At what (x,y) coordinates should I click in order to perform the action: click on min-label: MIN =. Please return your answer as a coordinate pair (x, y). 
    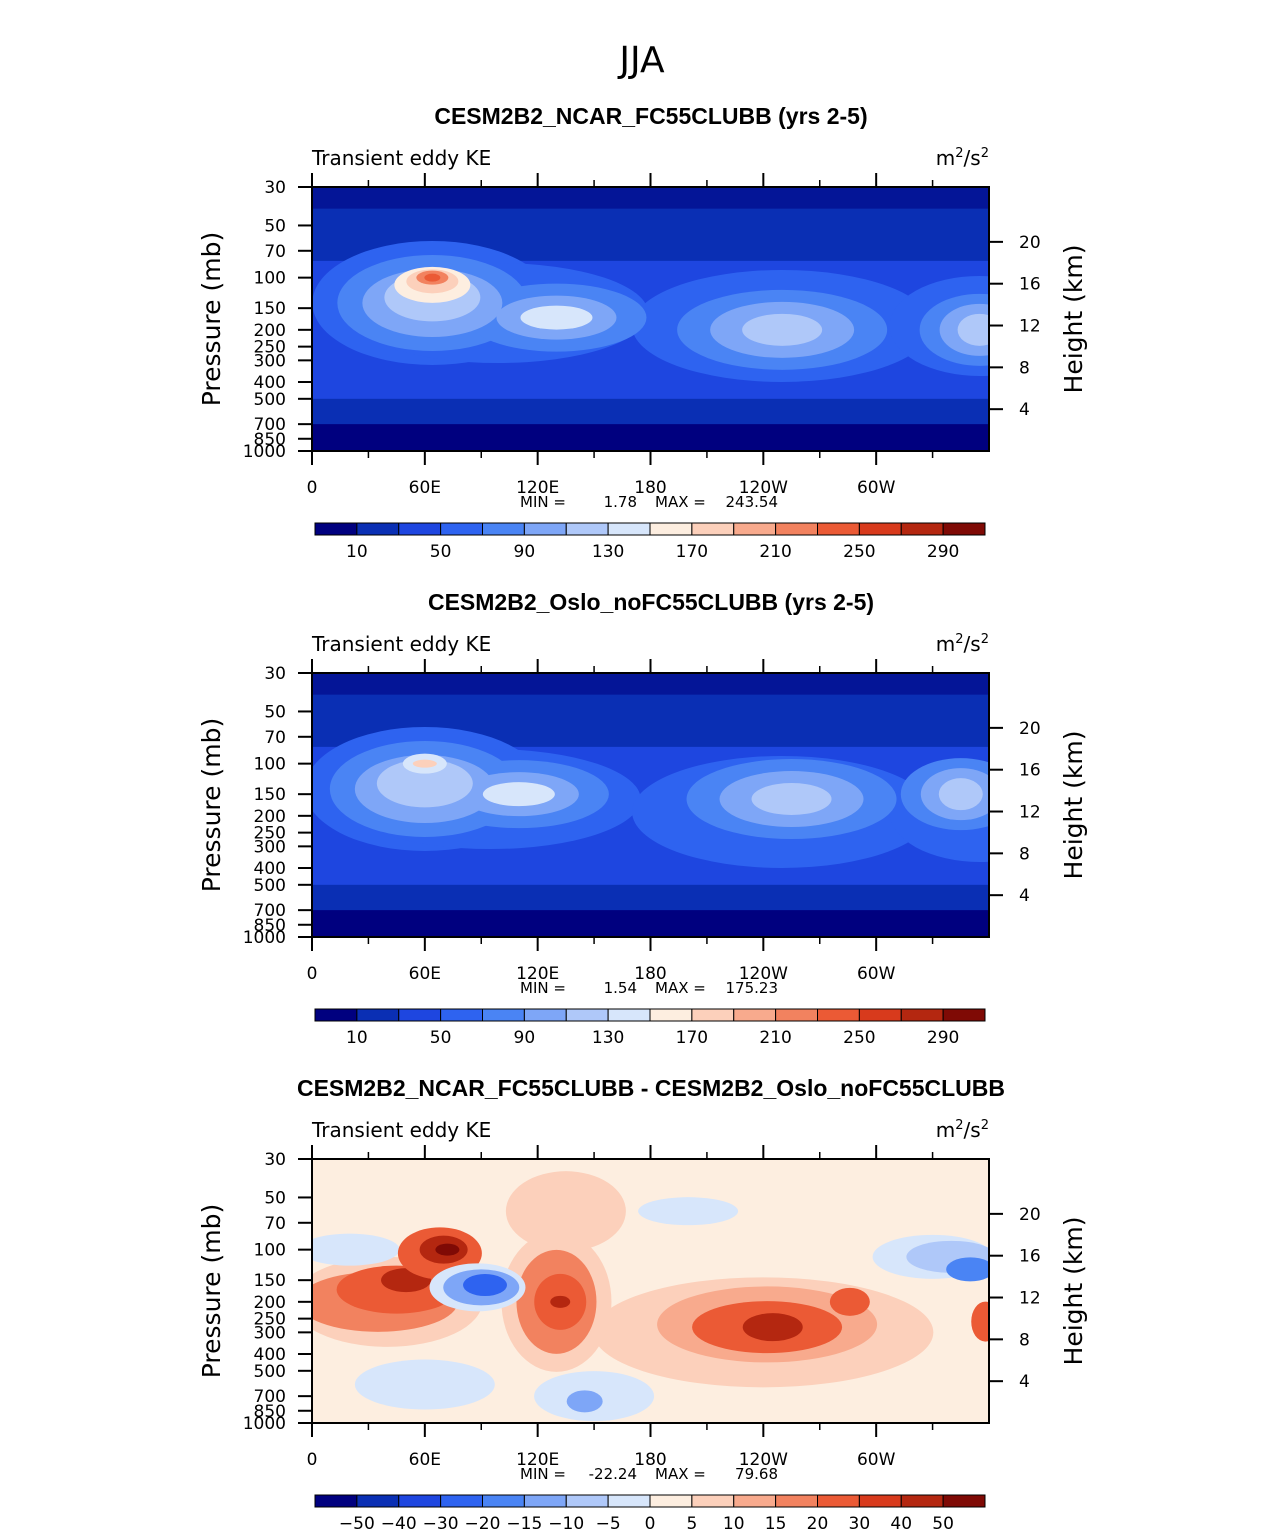
    Looking at the image, I should click on (543, 988).